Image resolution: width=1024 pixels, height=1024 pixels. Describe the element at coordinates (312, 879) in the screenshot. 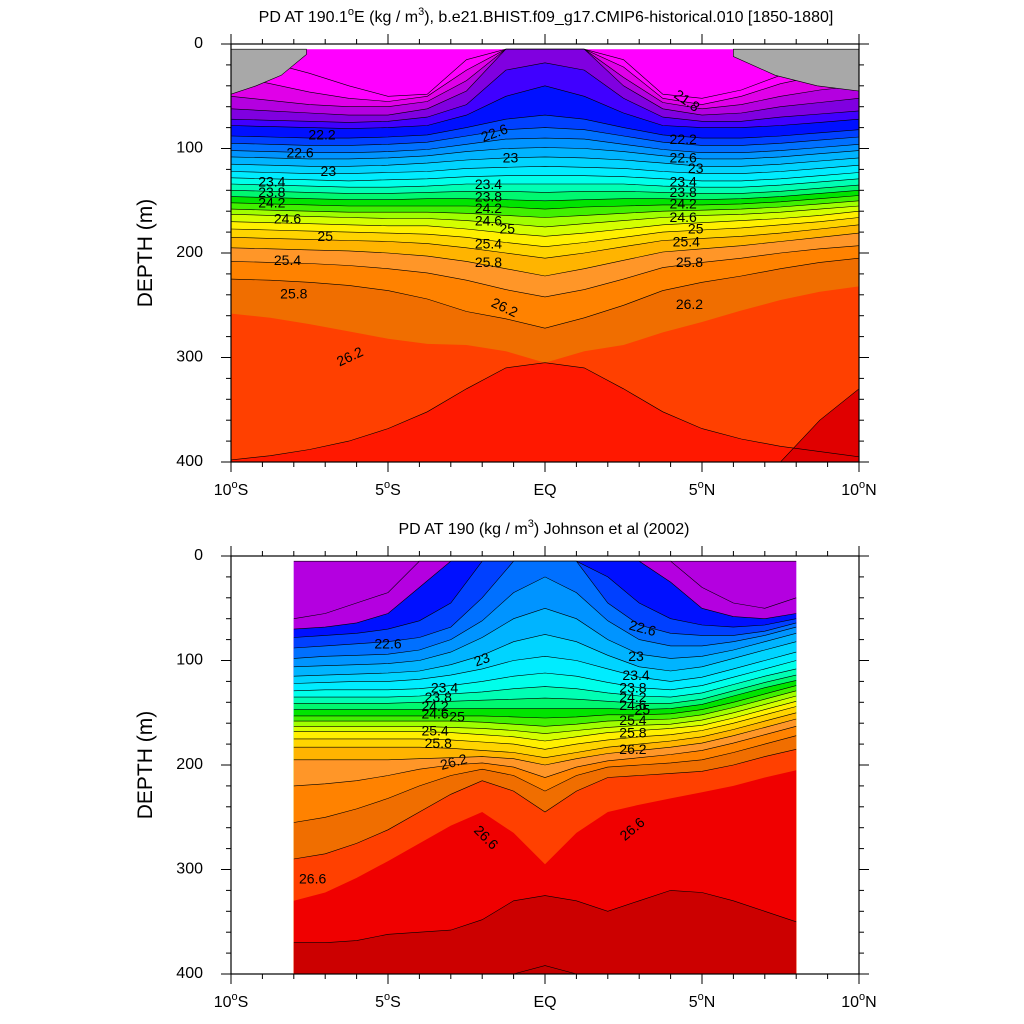

I see `contour-label: 26.6` at that location.